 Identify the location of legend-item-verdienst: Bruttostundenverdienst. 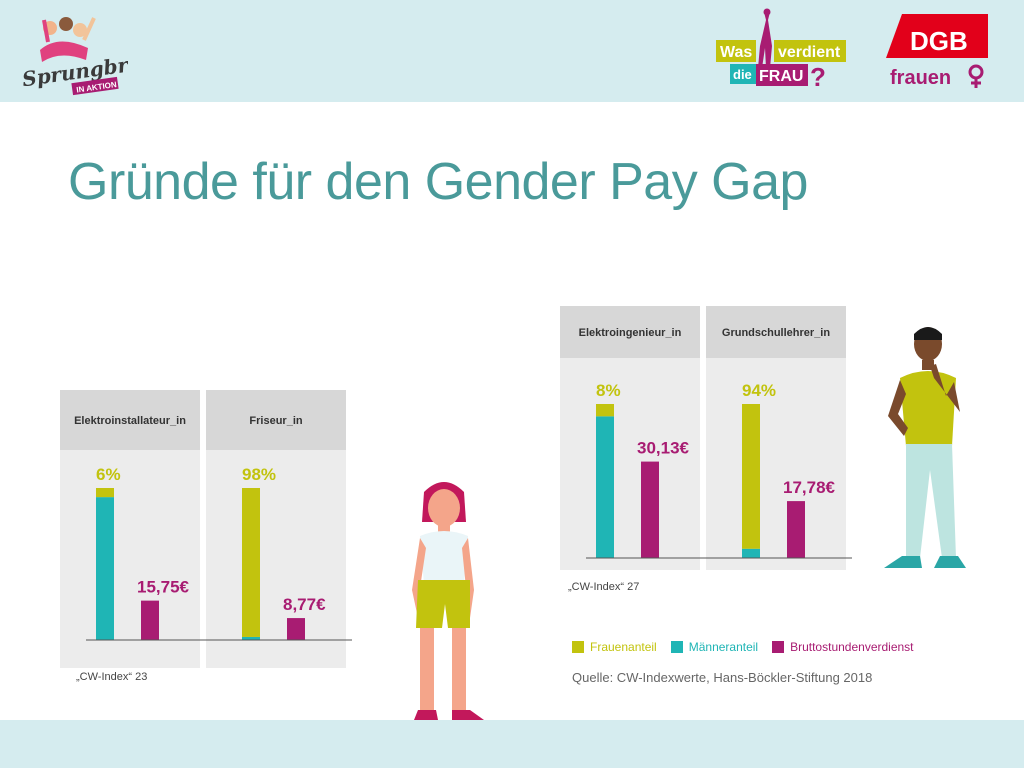
(843, 647).